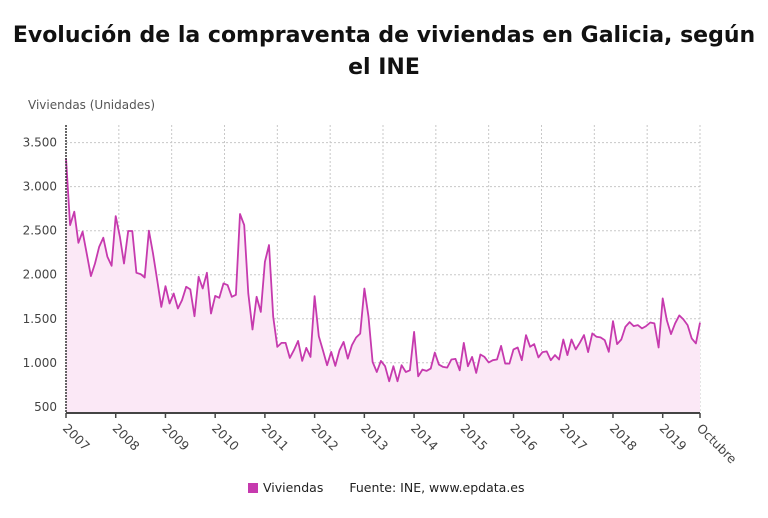 The height and width of the screenshot is (518, 768). Describe the element at coordinates (175, 437) in the screenshot. I see `x-tick-label: 2009` at that location.